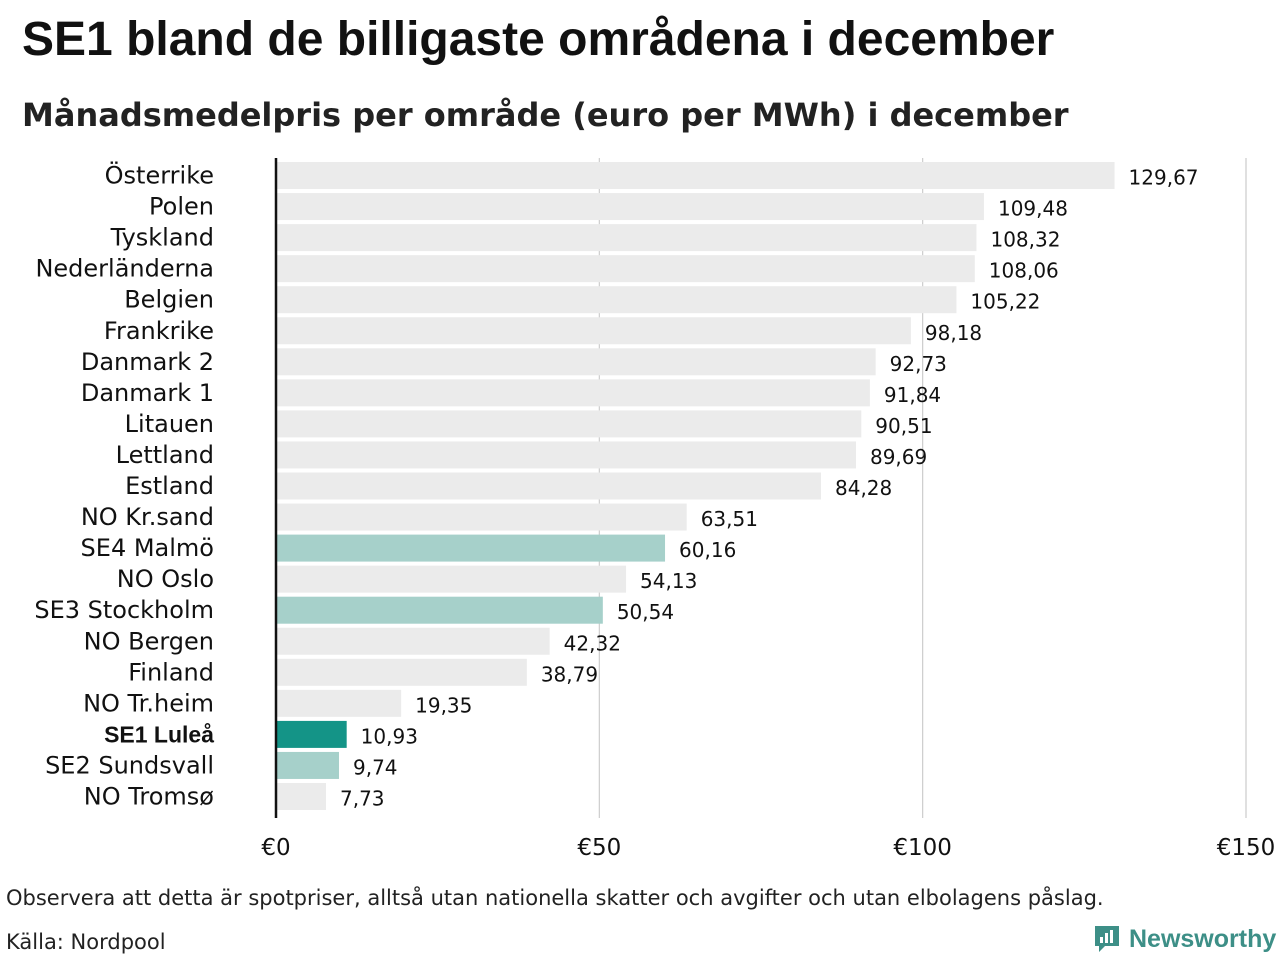 The width and height of the screenshot is (1280, 960). Describe the element at coordinates (768, 848) in the screenshot. I see `x-axis-tick-labels: €0 €50 €100 €150` at that location.